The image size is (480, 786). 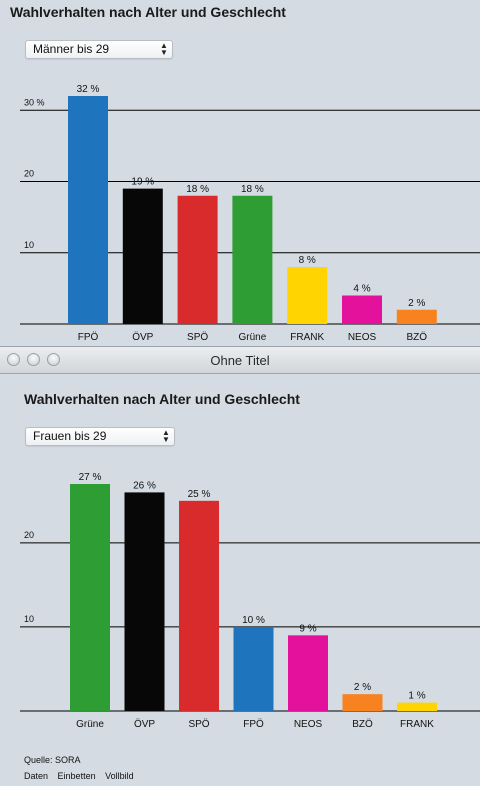 What do you see at coordinates (361, 289) in the screenshot?
I see `data-label: 4 %` at bounding box center [361, 289].